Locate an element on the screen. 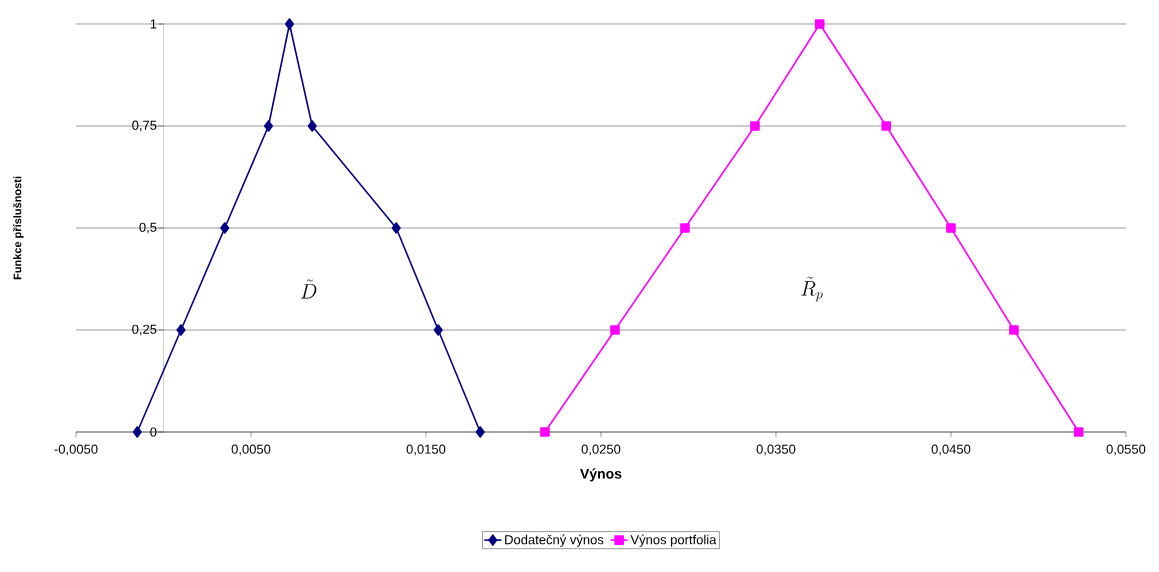 Image resolution: width=1159 pixels, height=572 pixels. annotation: $\tilde{R}_p$ is located at coordinates (812, 289).